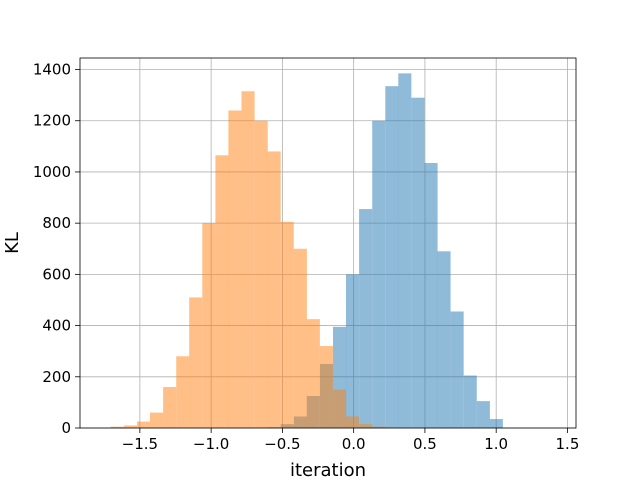 Image resolution: width=640 pixels, height=480 pixels. I want to click on y-tick-label: 1000, so click(52, 172).